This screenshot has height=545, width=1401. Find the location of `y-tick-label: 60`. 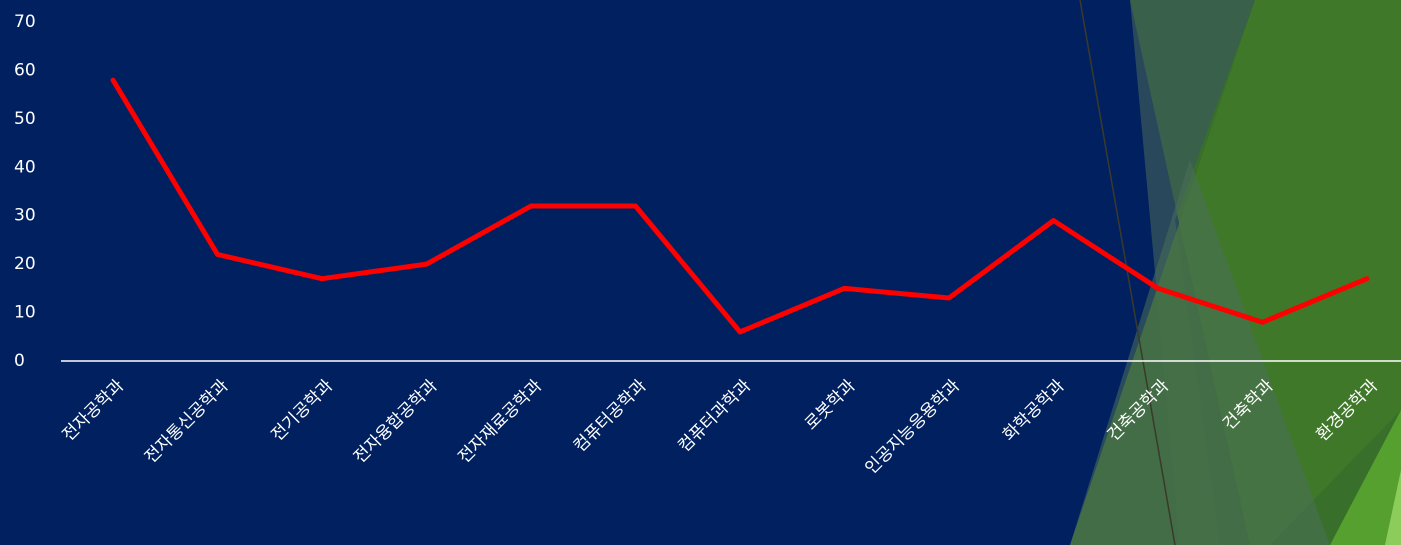

y-tick-label: 60 is located at coordinates (25, 70).